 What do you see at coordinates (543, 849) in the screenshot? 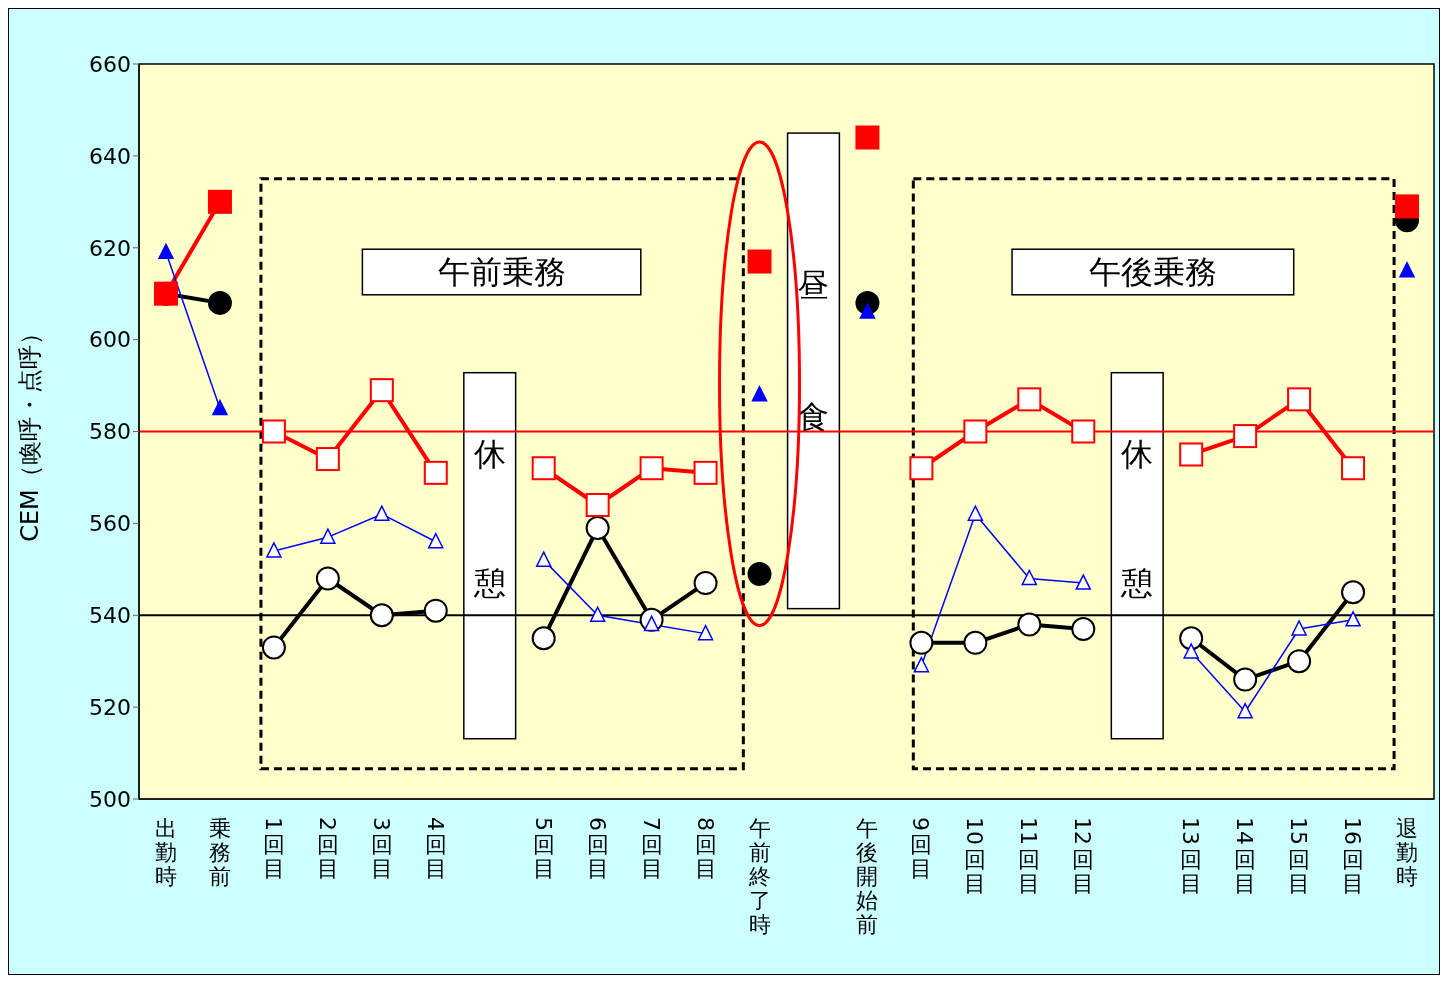
I see `x-tick-label: 5回目` at bounding box center [543, 849].